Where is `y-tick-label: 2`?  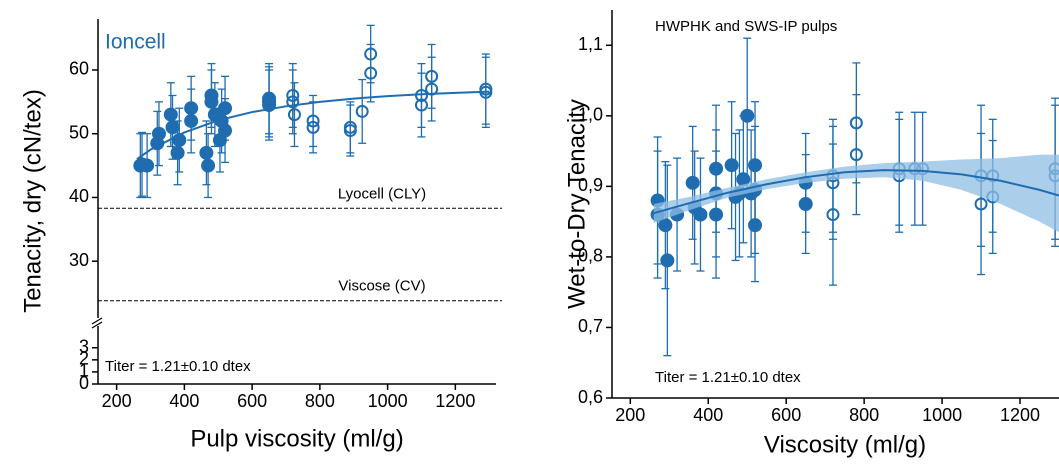 y-tick-label: 2 is located at coordinates (84, 359).